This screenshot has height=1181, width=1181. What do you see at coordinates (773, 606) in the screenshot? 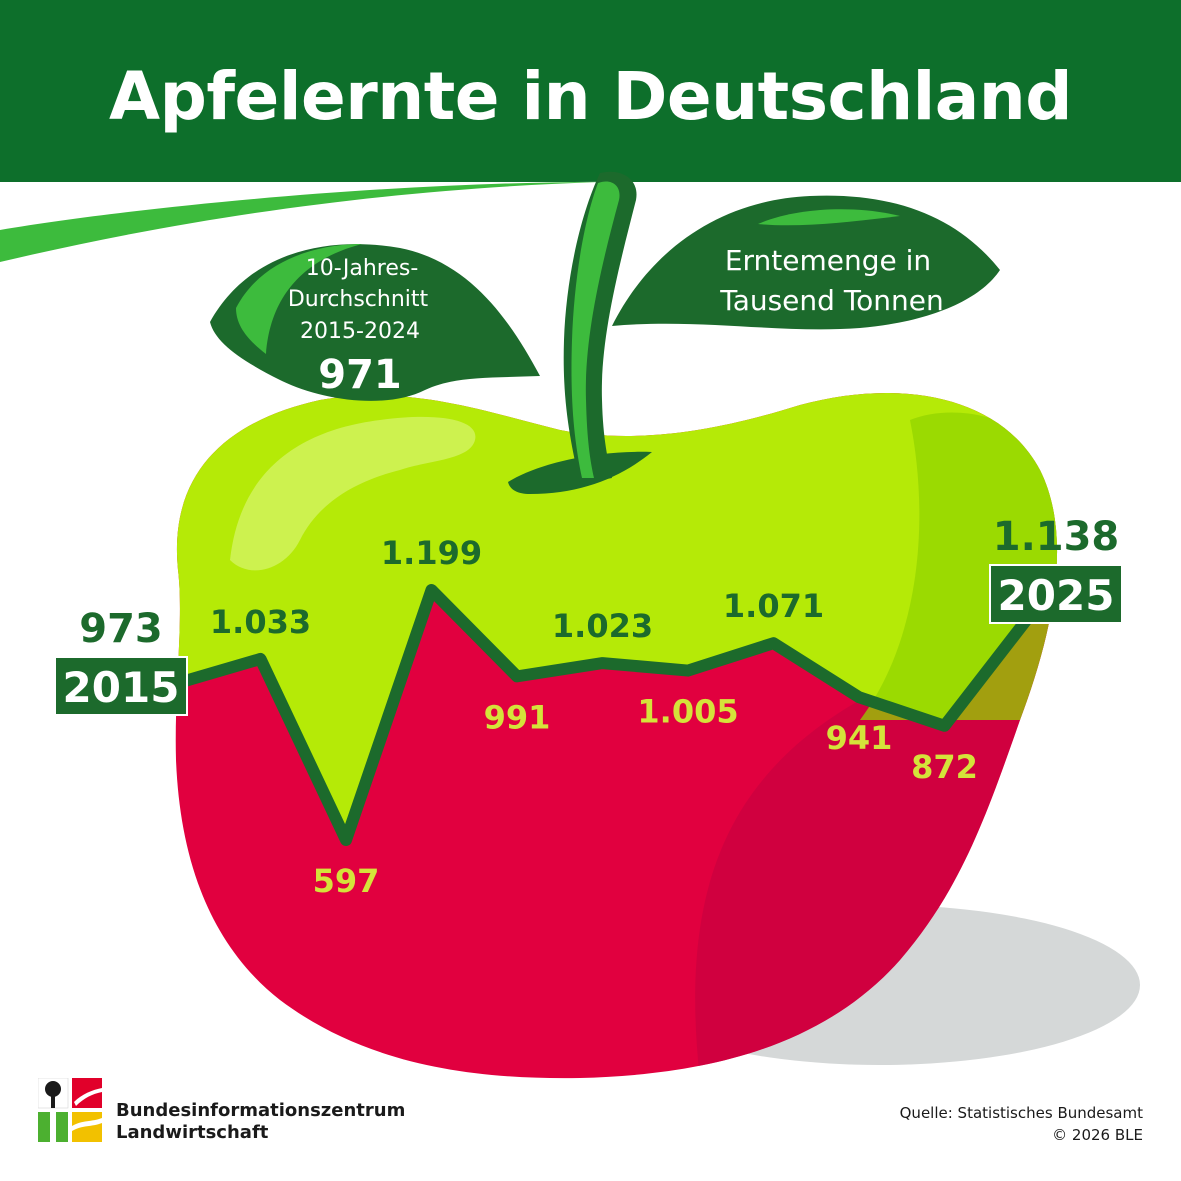
I see `value-label-2022: 1.071` at bounding box center [773, 606].